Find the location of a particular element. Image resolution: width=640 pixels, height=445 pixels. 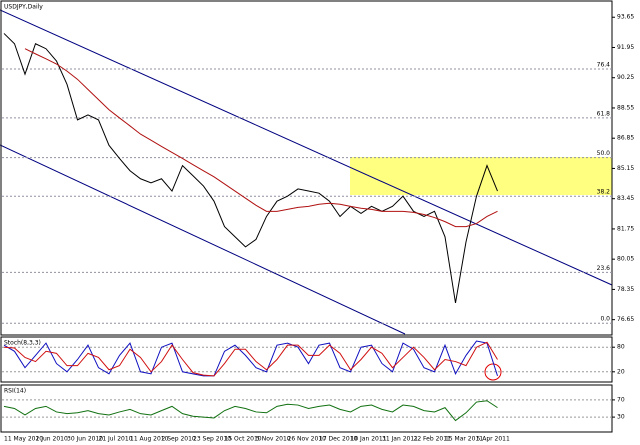

x-tick-label: 26 Nov 2010 is located at coordinates (307, 439).